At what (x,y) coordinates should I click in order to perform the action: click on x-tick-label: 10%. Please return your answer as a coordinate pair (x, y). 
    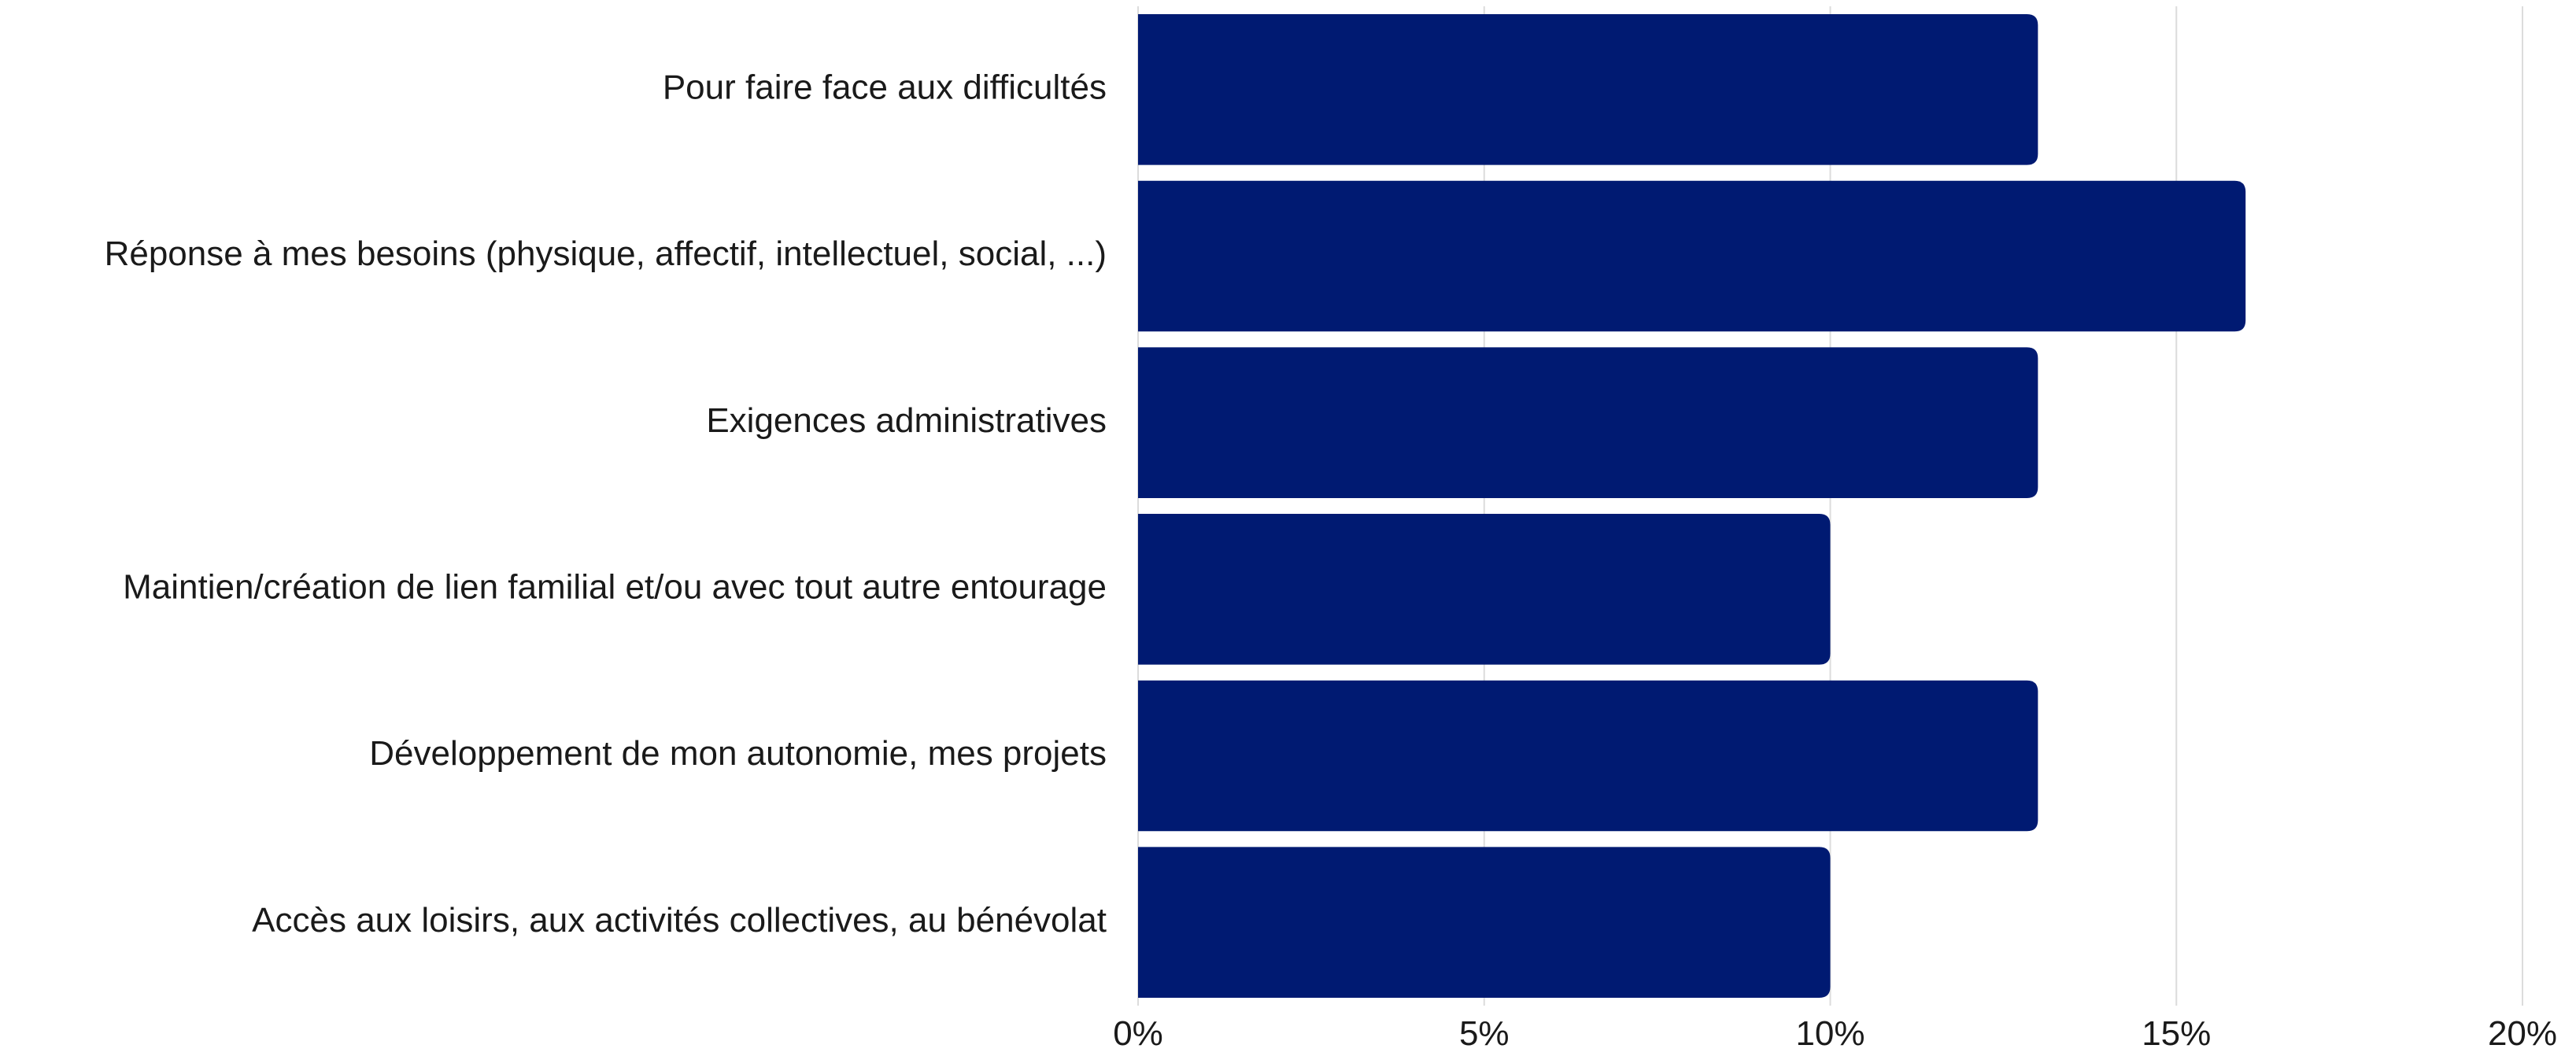
    Looking at the image, I should click on (1830, 1033).